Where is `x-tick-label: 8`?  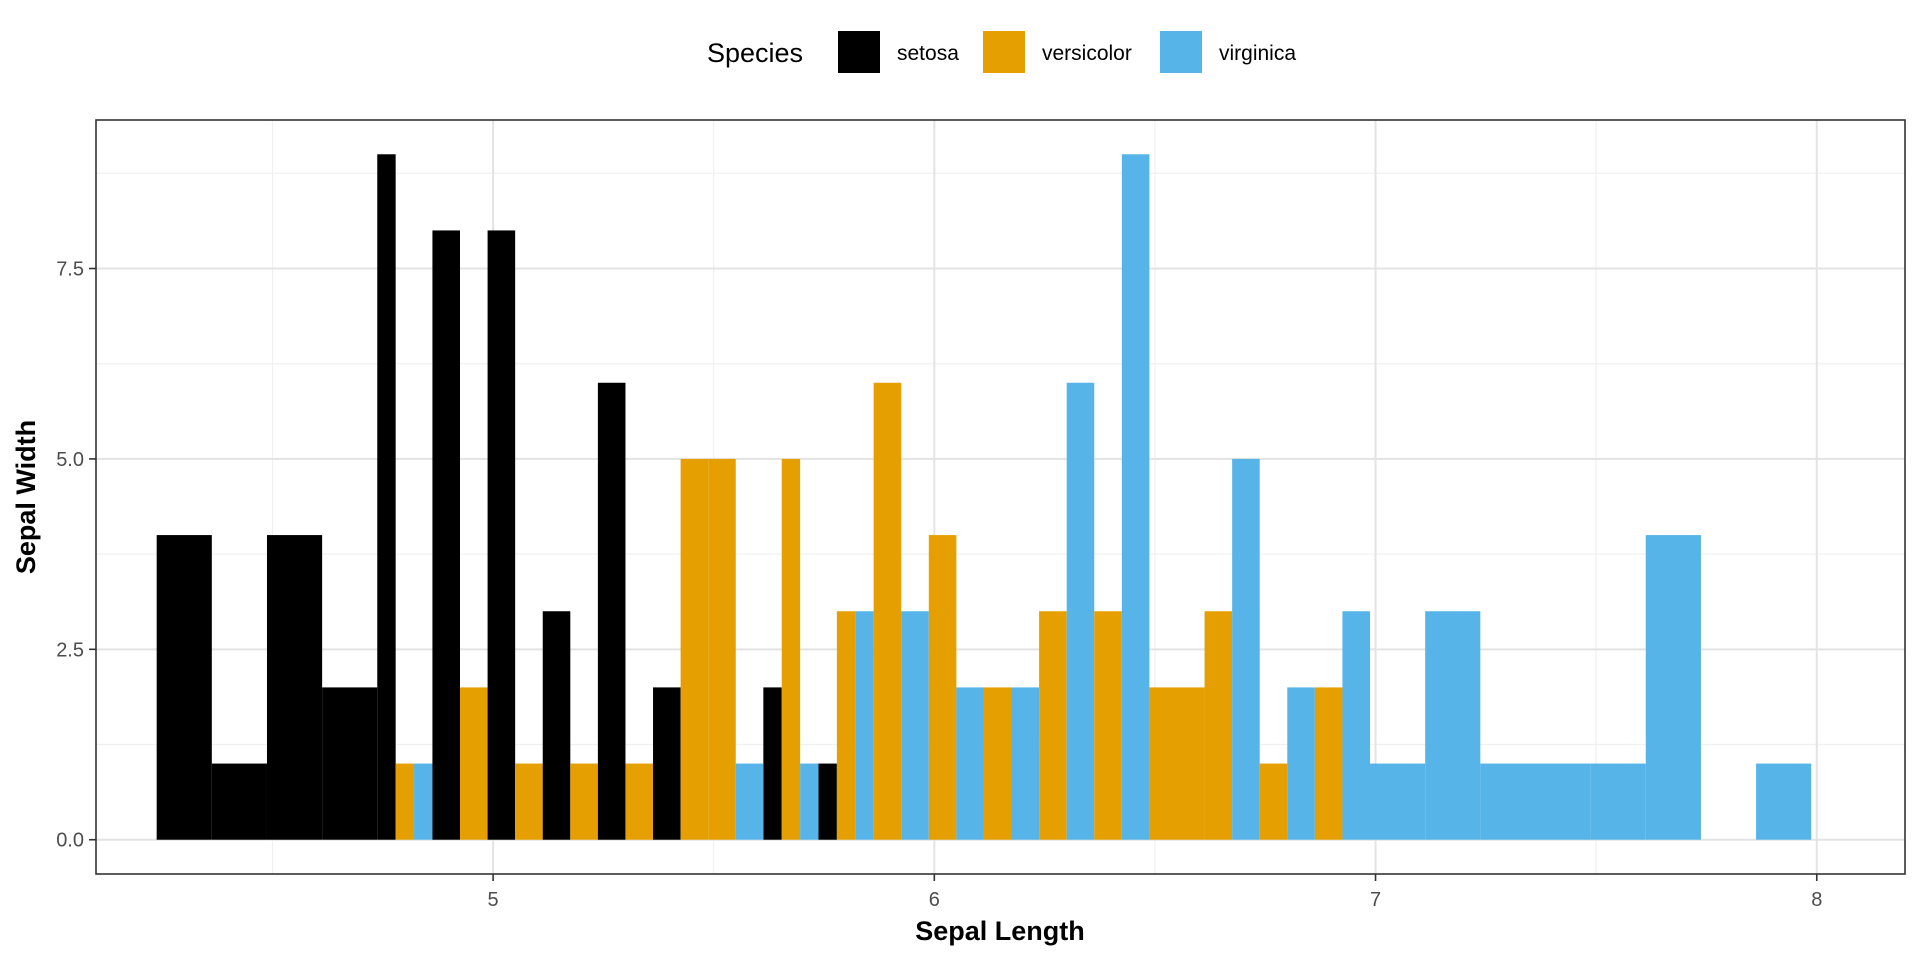 x-tick-label: 8 is located at coordinates (1816, 900).